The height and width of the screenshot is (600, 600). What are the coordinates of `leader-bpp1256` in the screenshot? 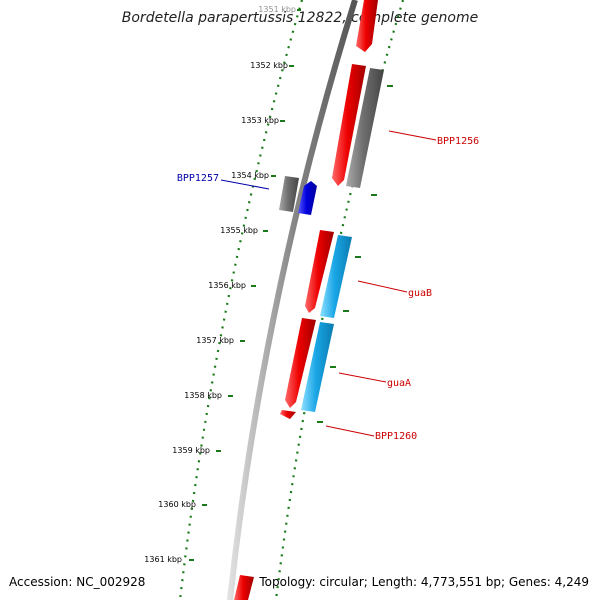 It's located at (412, 135).